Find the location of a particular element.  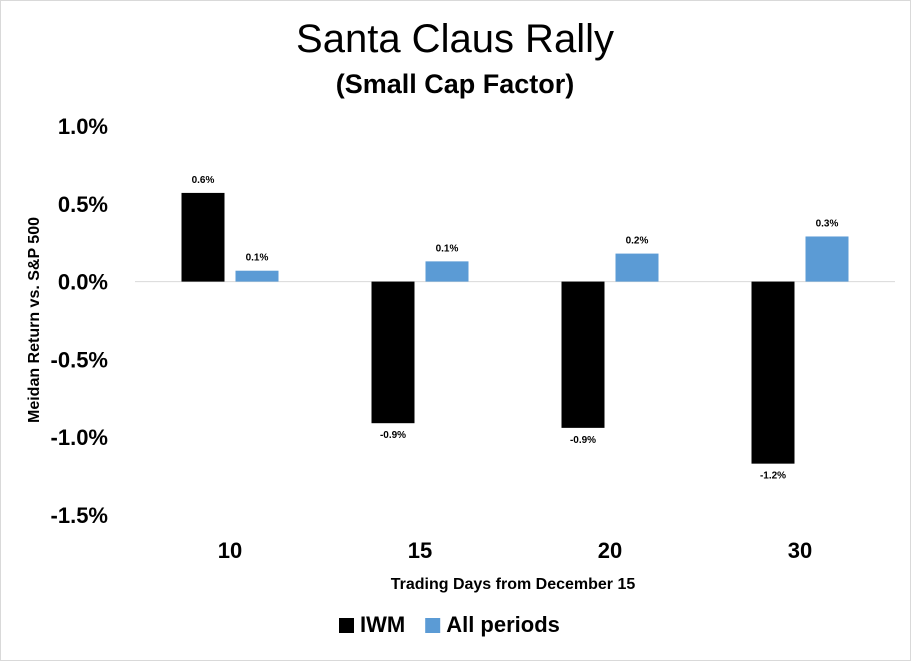

legend-label: IWM is located at coordinates (382, 624).